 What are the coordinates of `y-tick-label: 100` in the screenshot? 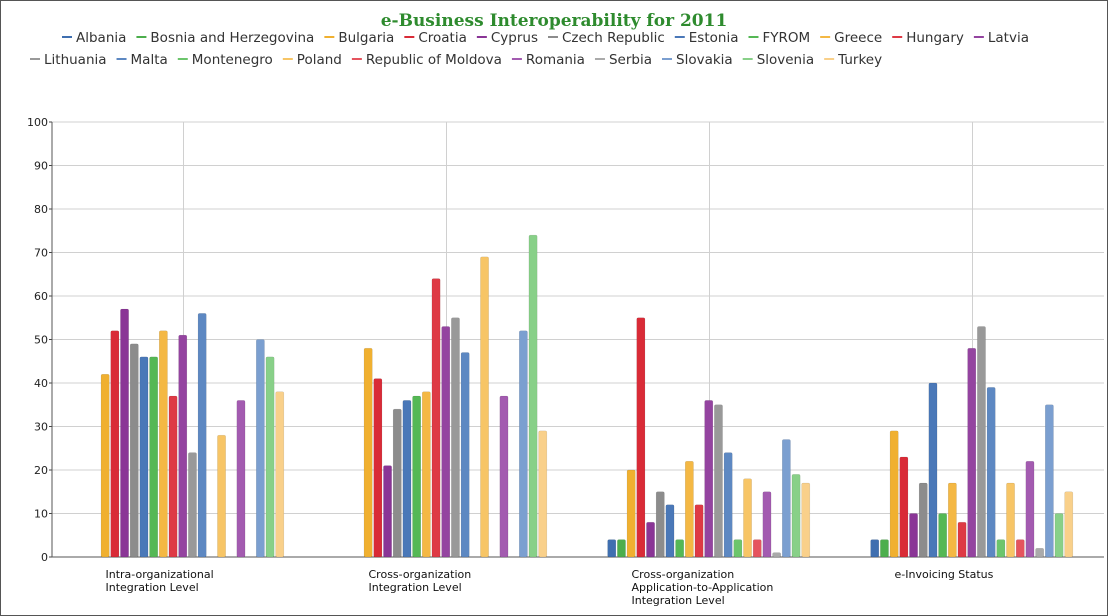 It's located at (37, 122).